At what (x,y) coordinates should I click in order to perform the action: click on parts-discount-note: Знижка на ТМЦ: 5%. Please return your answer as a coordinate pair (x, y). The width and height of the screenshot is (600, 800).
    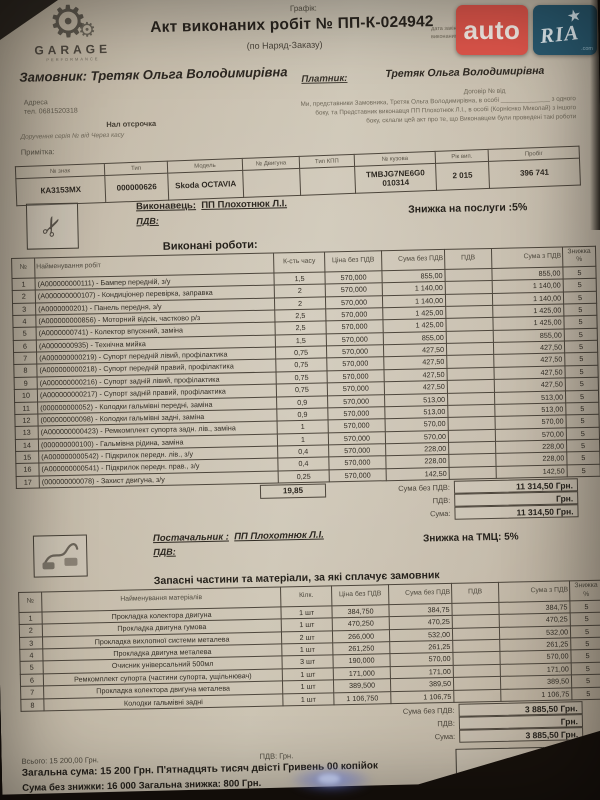
    Looking at the image, I should click on (470, 538).